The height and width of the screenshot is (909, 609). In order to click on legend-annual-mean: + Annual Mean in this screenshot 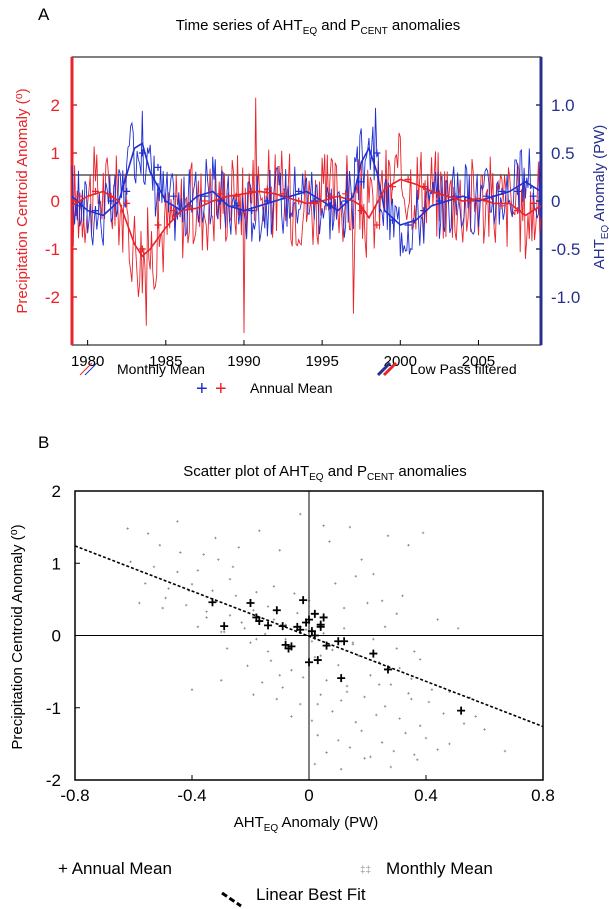, I will do `click(115, 868)`.